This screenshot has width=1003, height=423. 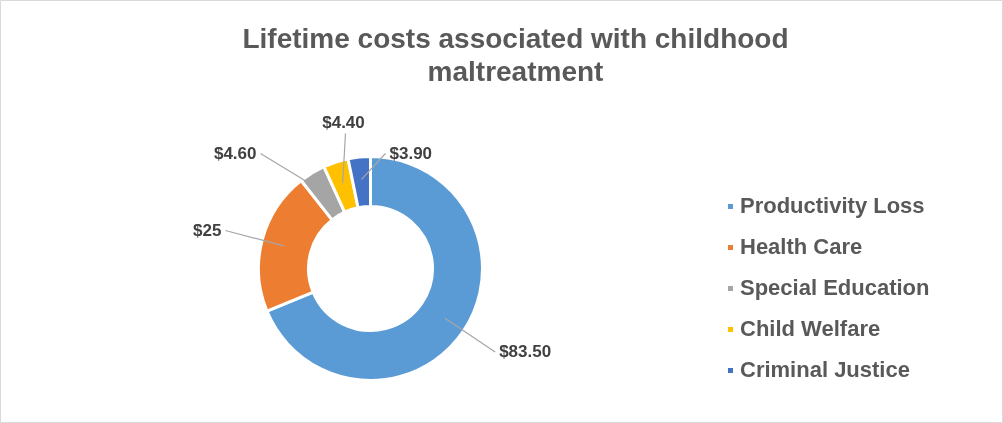 What do you see at coordinates (825, 370) in the screenshot?
I see `legend-label: Criminal Justice` at bounding box center [825, 370].